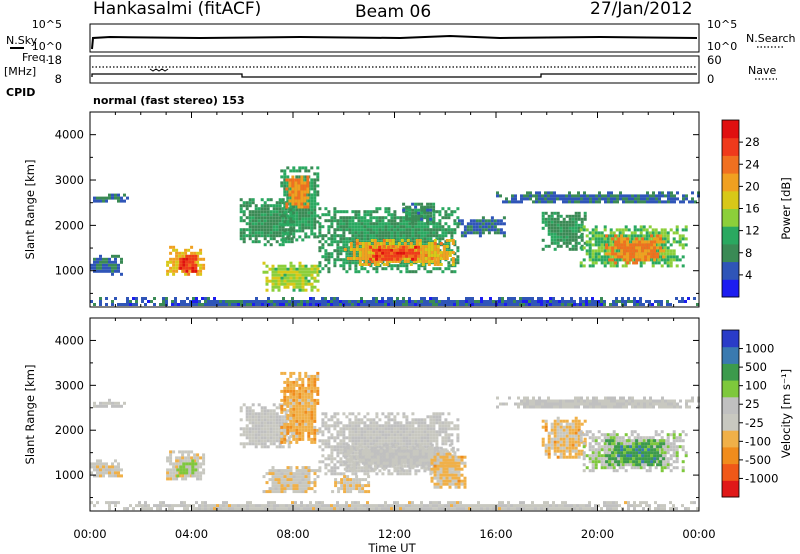 Image resolution: width=800 pixels, height=554 pixels. What do you see at coordinates (169, 100) in the screenshot?
I see `cpid-value: normal (fast stereo) 153` at bounding box center [169, 100].